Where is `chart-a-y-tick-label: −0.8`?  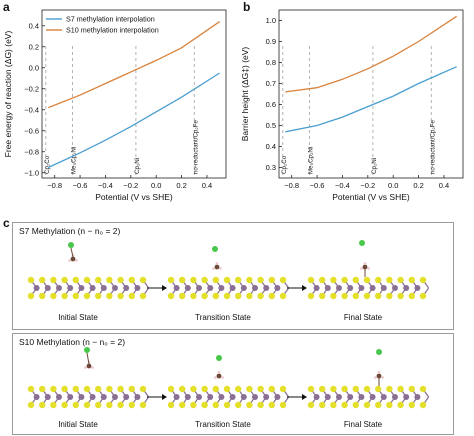 chart-a-y-tick-label: −0.8 is located at coordinates (31, 151).